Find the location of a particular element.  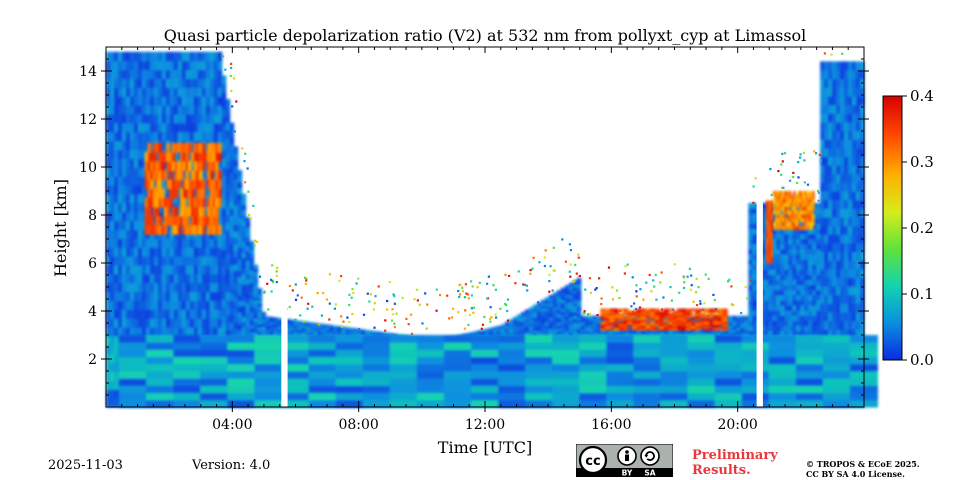

license-line-1: © TROPOS & ECoE 2025. is located at coordinates (863, 464).